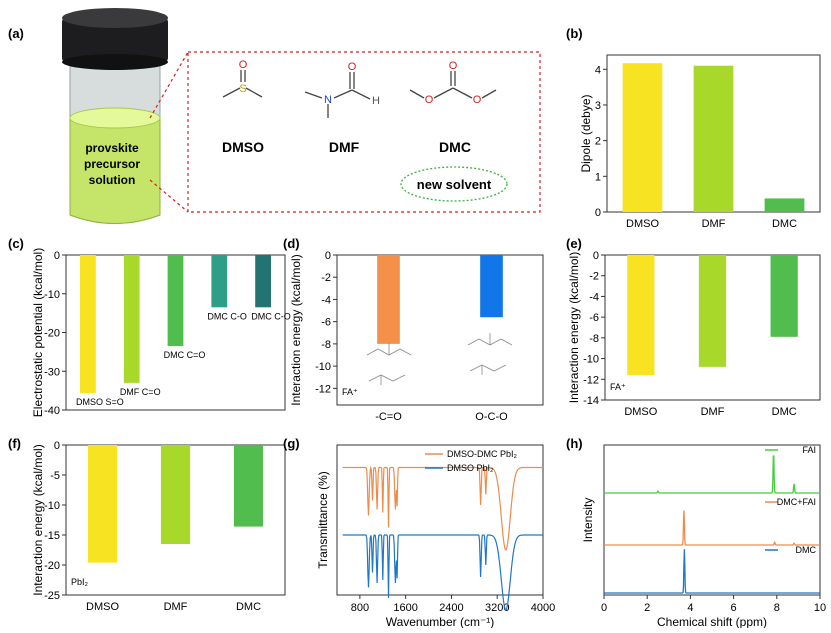 The width and height of the screenshot is (831, 633). What do you see at coordinates (376, 101) in the screenshot?
I see `hydrogen-atom: H` at bounding box center [376, 101].